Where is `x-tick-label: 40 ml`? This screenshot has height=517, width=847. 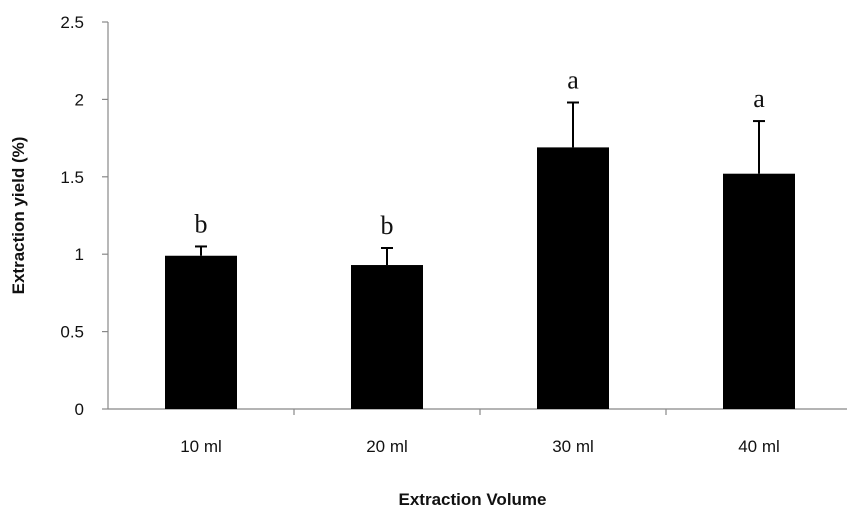 x-tick-label: 40 ml is located at coordinates (759, 446).